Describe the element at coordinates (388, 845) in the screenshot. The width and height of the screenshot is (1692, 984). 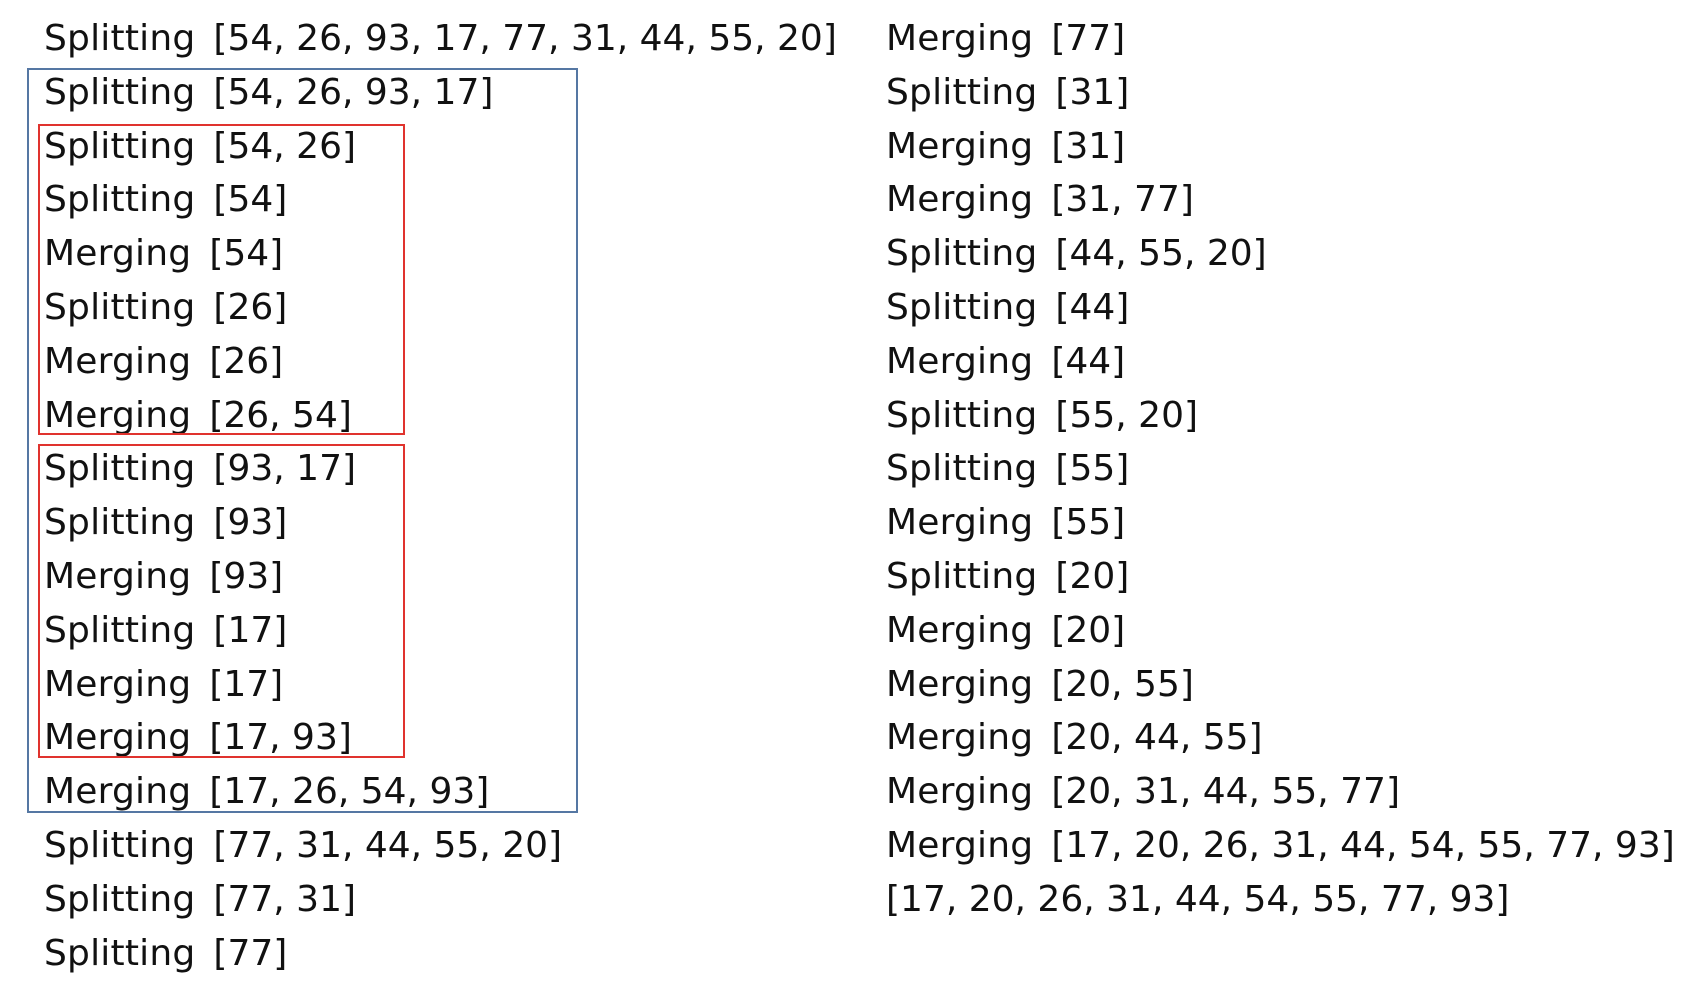
I see `list-value: [77, 31, 44, 55, 20]` at that location.